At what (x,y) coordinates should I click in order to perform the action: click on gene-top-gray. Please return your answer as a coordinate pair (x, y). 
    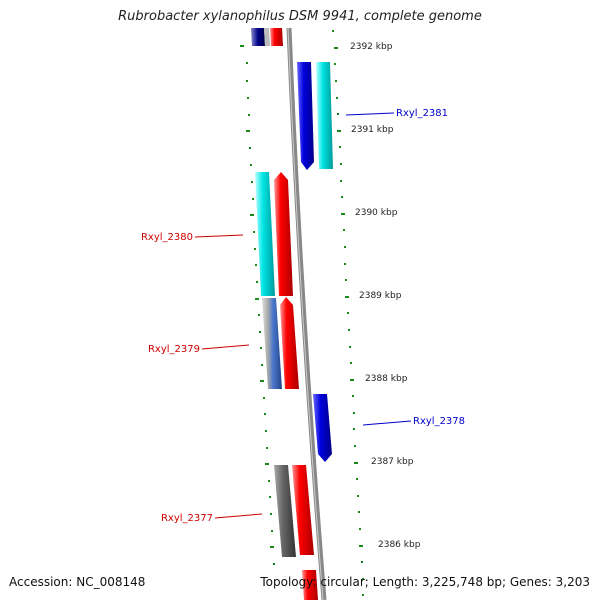
    Looking at the image, I should click on (267, 37).